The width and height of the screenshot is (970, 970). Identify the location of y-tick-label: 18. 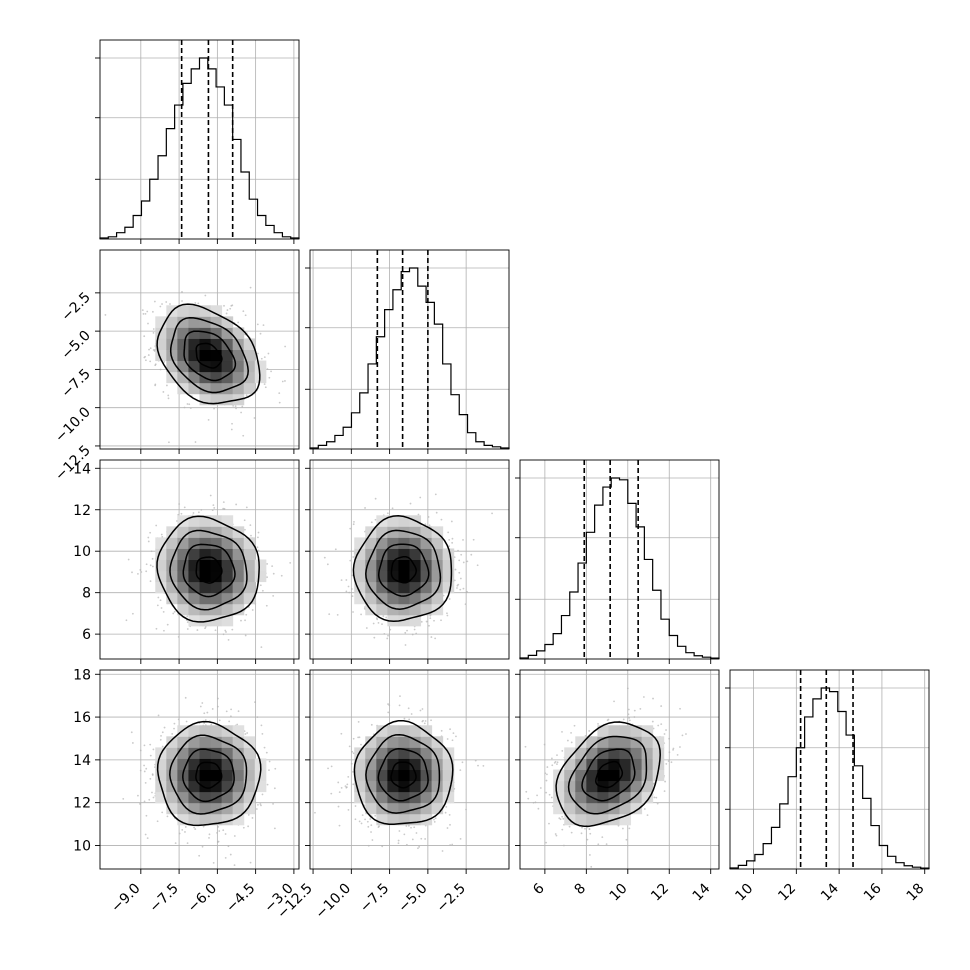
(82, 675).